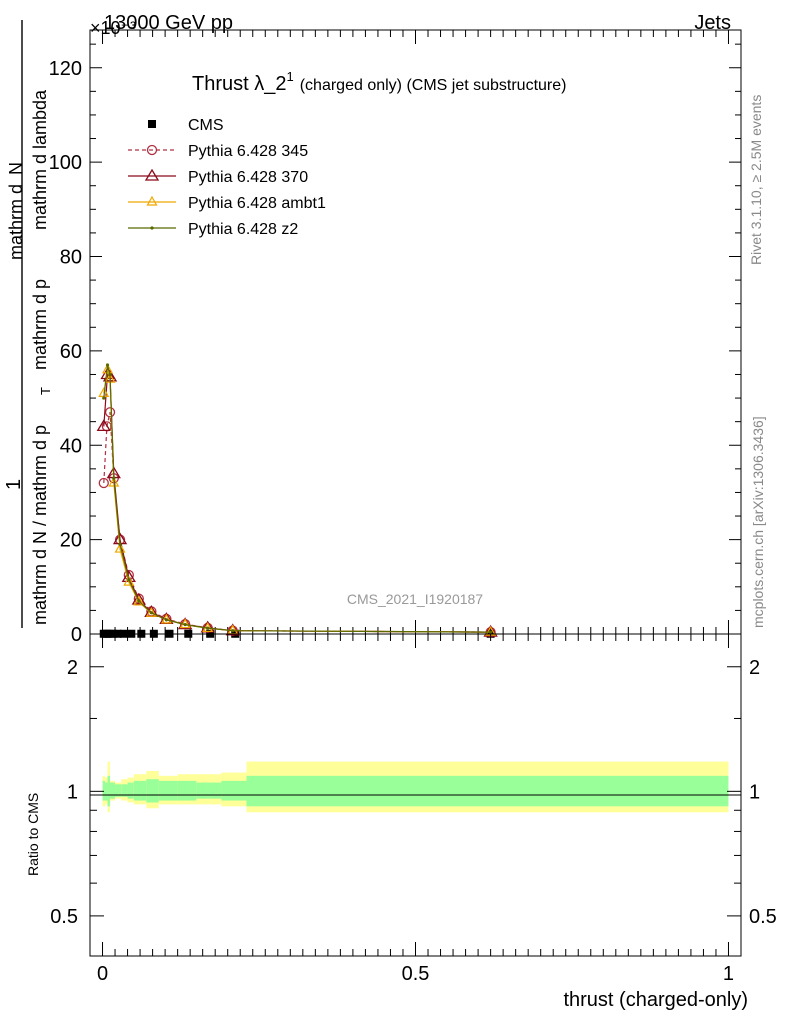 The image size is (786, 1024). I want to click on ratio-y-tick-label: 0.5, so click(64, 917).